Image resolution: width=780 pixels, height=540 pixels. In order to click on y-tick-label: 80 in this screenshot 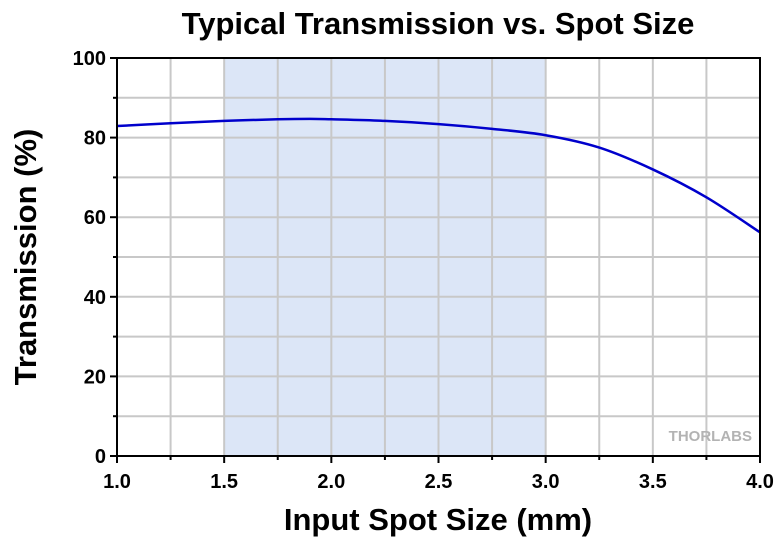, I will do `click(95, 139)`.